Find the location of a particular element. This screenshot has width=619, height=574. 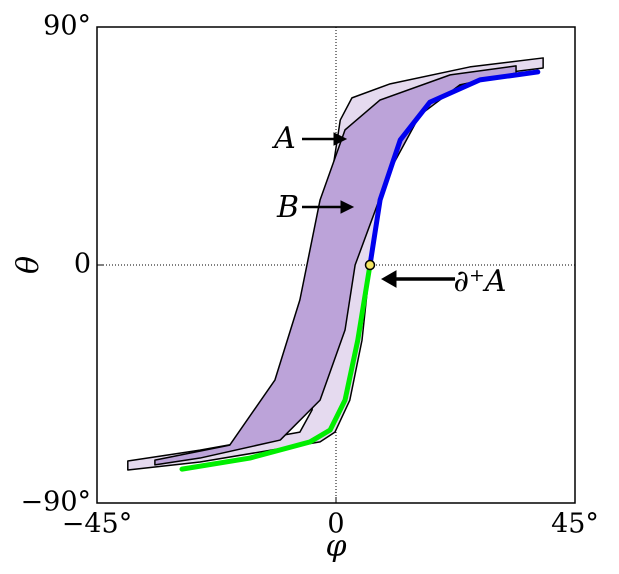

x-axis-label: φ is located at coordinates (335, 546).